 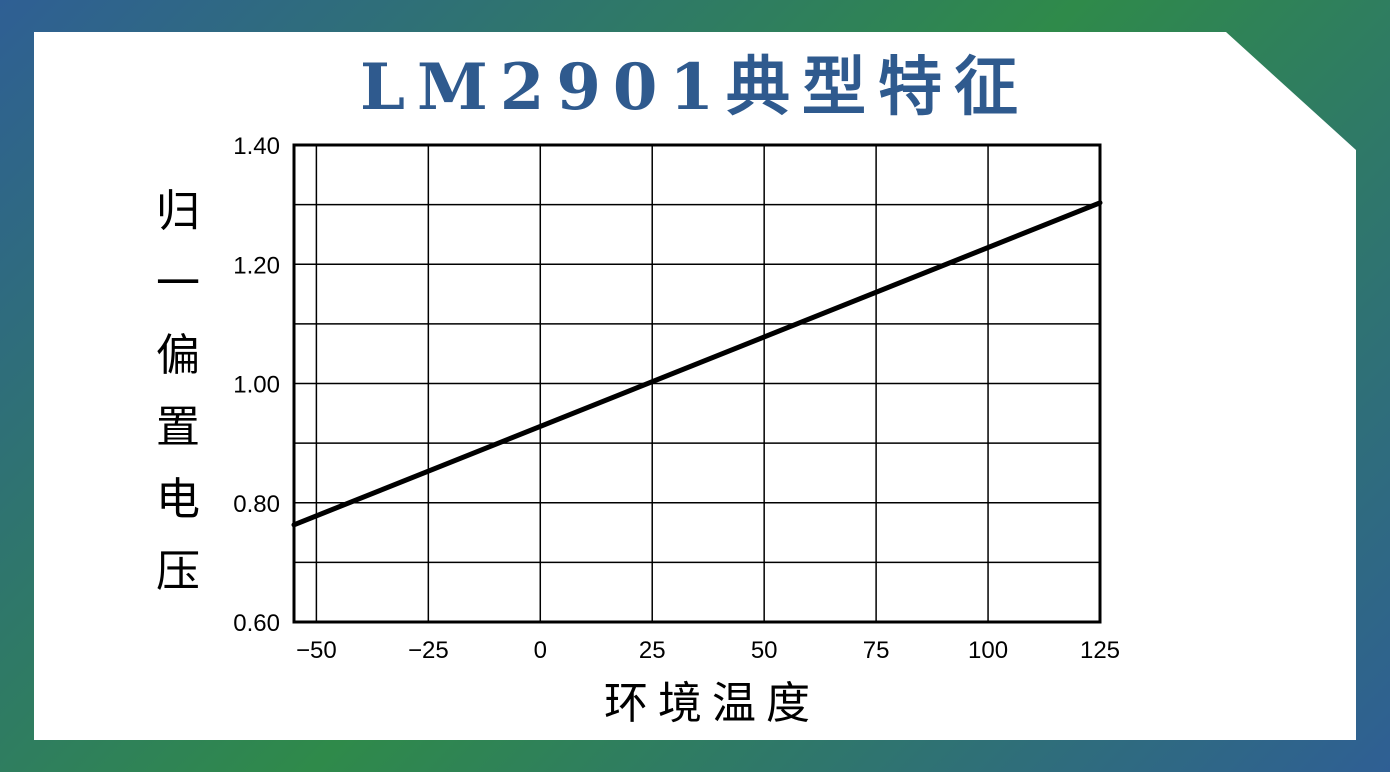 What do you see at coordinates (764, 650) in the screenshot?
I see `x-tick-label: 50` at bounding box center [764, 650].